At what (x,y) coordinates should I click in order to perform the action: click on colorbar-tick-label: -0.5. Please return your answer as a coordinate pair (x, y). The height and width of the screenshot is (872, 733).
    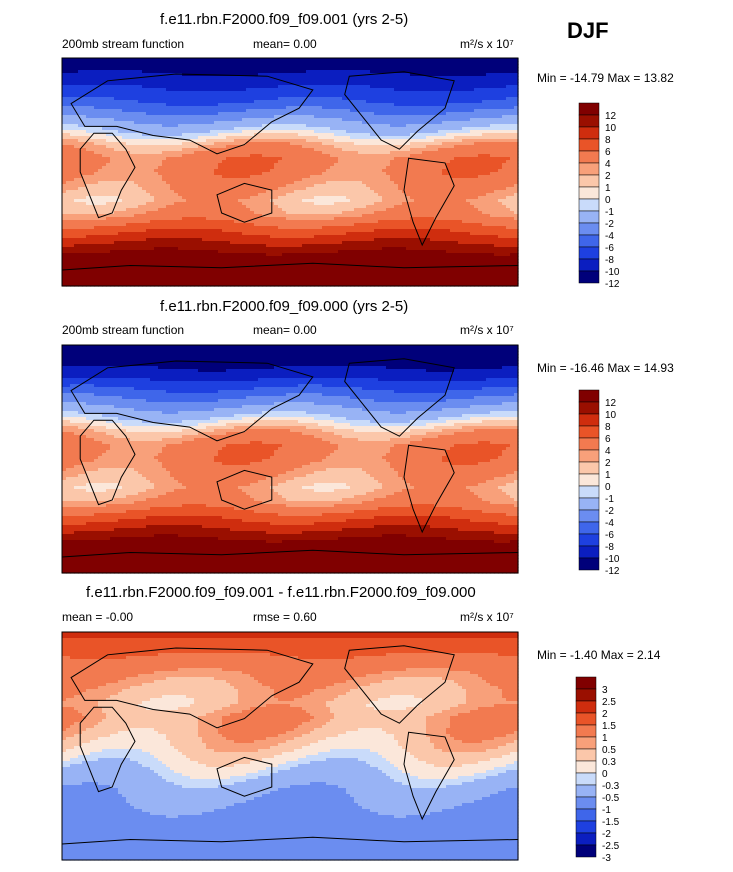
    Looking at the image, I should click on (611, 798).